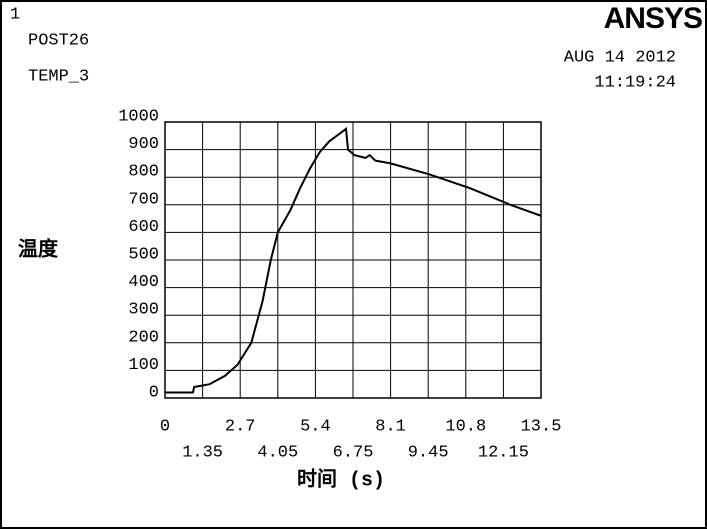 The image size is (707, 529). I want to click on x-tick-label: 9.45, so click(428, 452).